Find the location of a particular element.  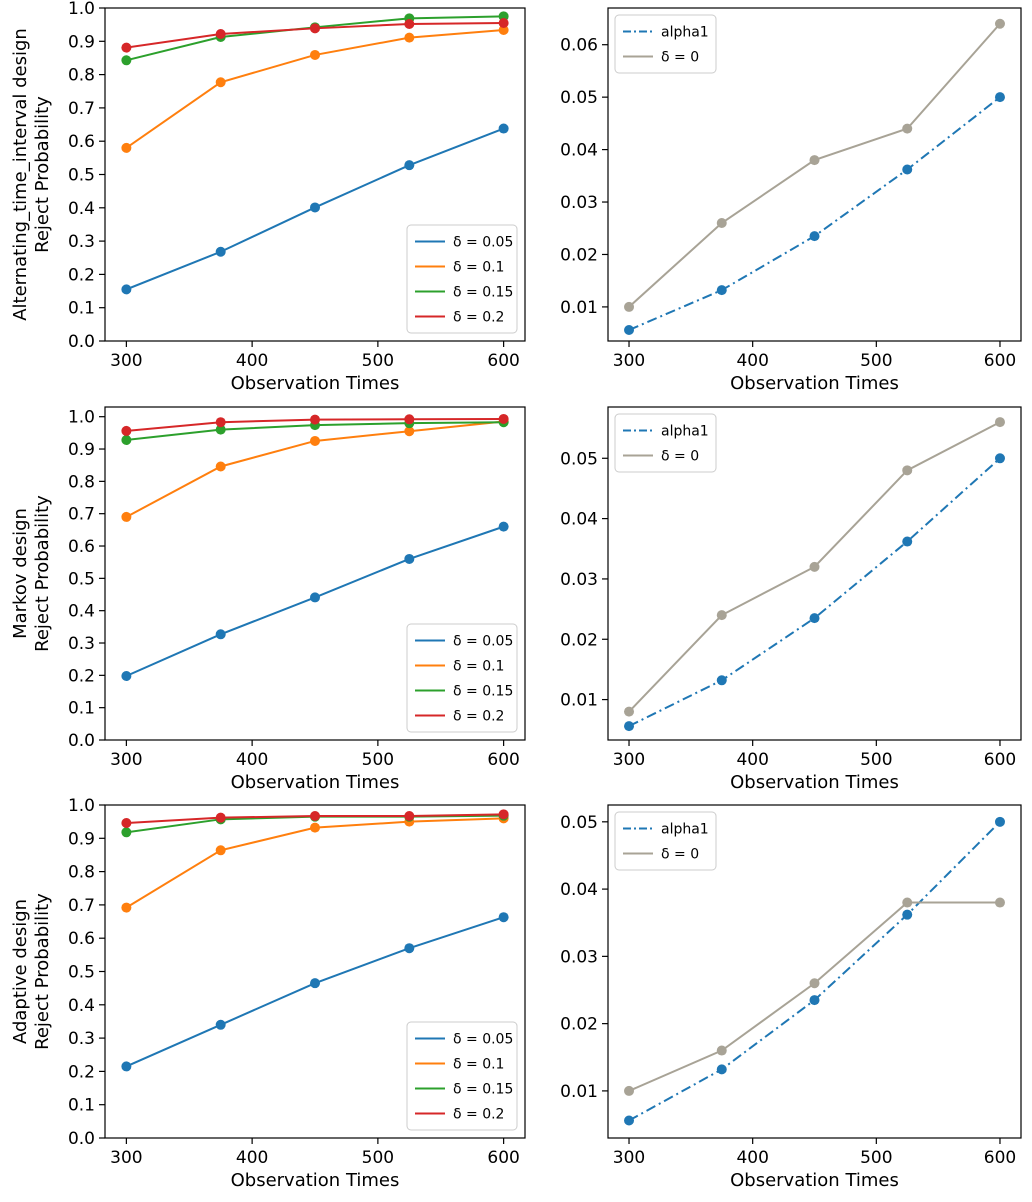

x-tick-label-1-1: 400 is located at coordinates (752, 361).